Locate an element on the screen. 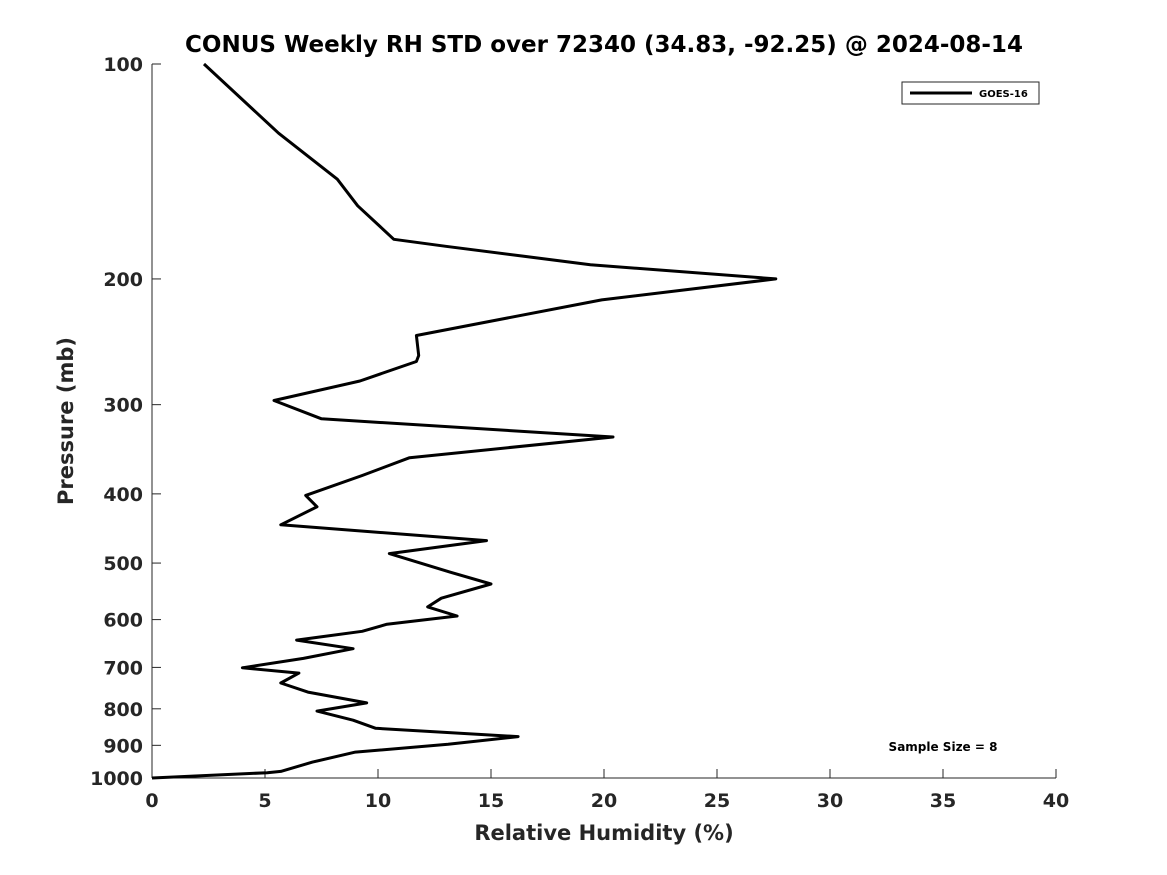 This screenshot has height=875, width=1167. y-axis-label: Pressure (mb) is located at coordinates (66, 421).